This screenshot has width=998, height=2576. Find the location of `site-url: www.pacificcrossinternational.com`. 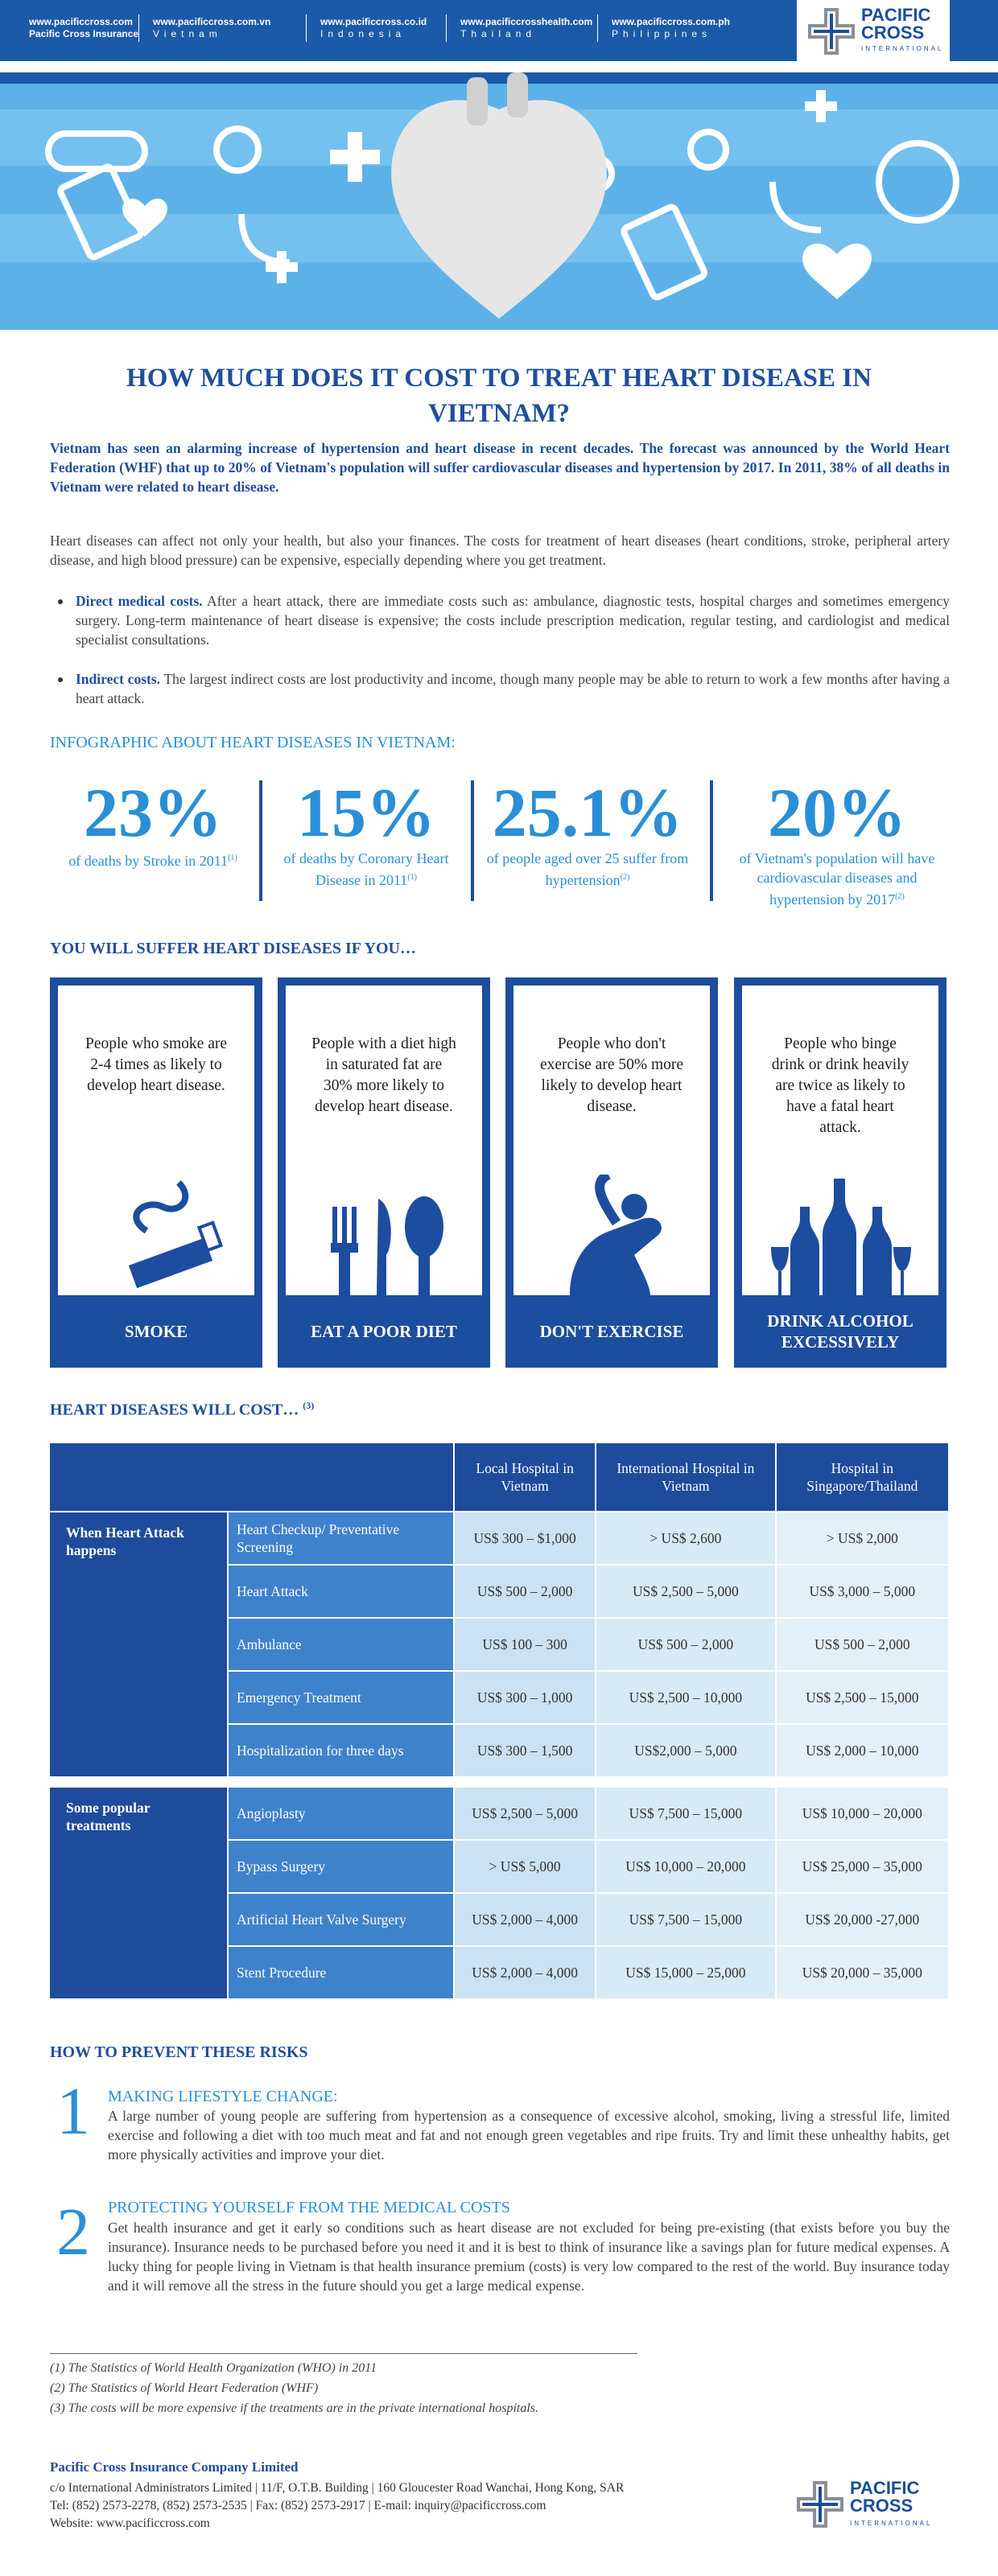

site-url: www.pacificcrossinternational.com is located at coordinates (873, 67).